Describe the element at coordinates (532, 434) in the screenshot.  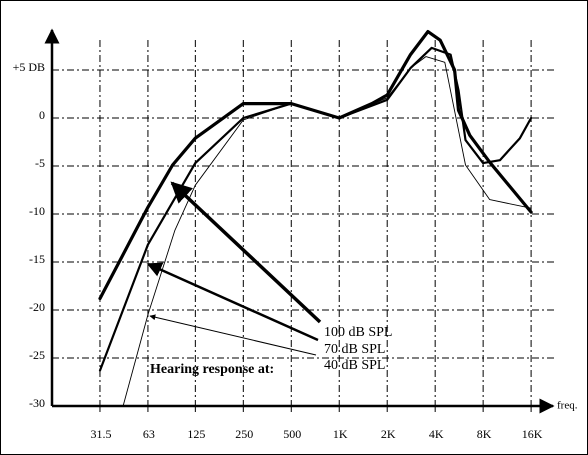
I see `x-tick-label: 16K` at that location.